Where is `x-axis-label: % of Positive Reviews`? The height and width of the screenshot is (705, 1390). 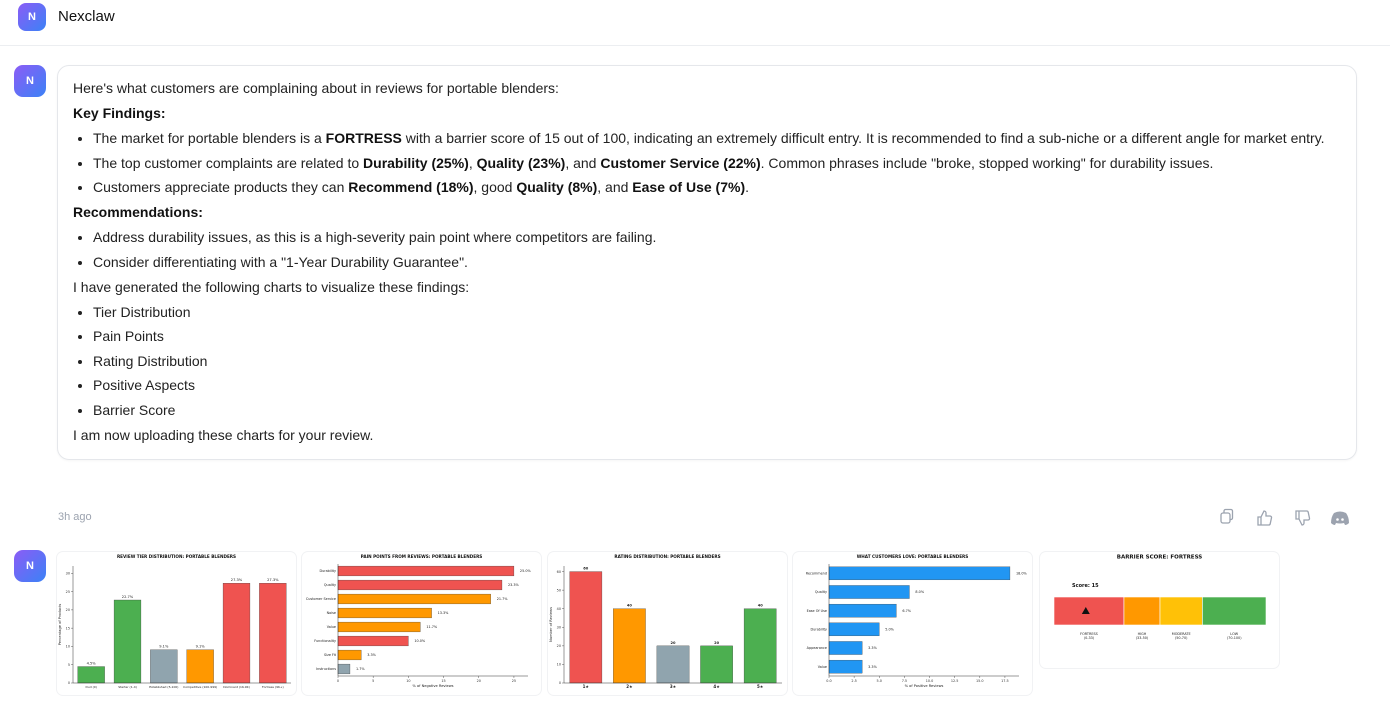 x-axis-label: % of Positive Reviews is located at coordinates (924, 686).